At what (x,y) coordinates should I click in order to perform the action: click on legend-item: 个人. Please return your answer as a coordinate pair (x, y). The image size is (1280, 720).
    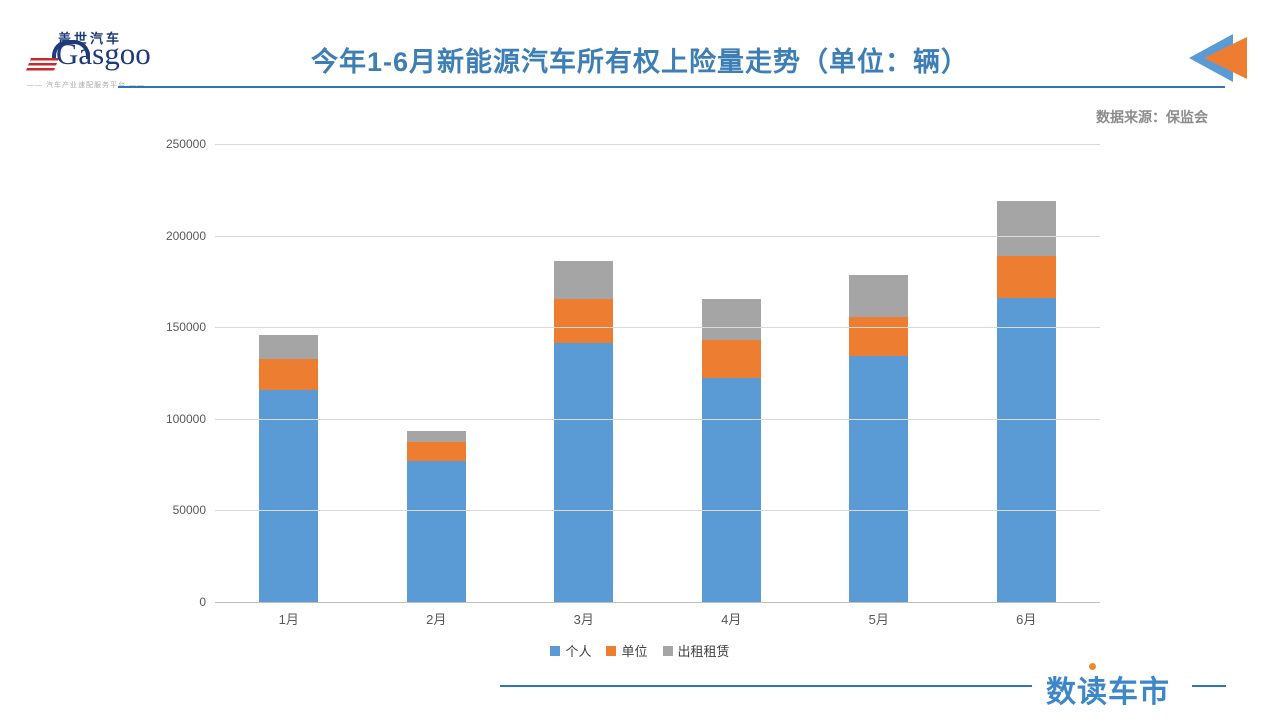
    Looking at the image, I should click on (570, 650).